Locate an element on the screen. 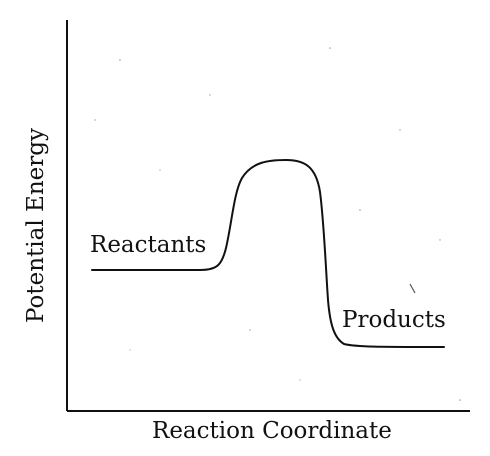 Image resolution: width=490 pixels, height=456 pixels. x-axis-label: Reaction Coordinate is located at coordinates (272, 431).